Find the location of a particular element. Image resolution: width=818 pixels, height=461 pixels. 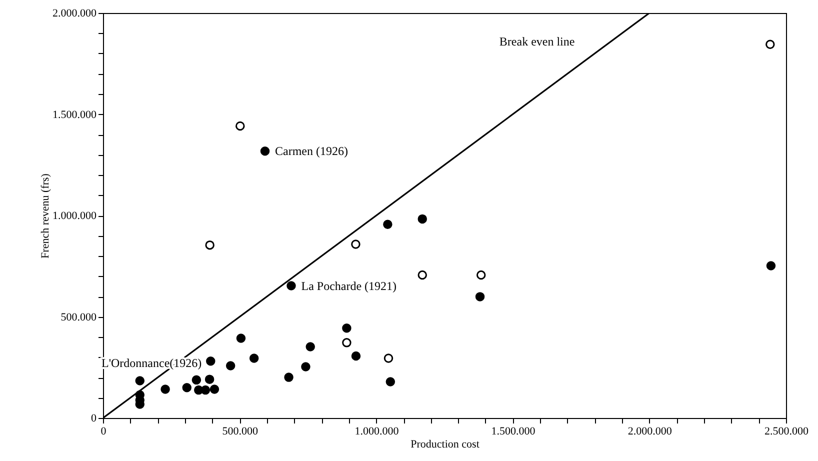

y-axis-title: French revenu (frs) is located at coordinates (46, 215).